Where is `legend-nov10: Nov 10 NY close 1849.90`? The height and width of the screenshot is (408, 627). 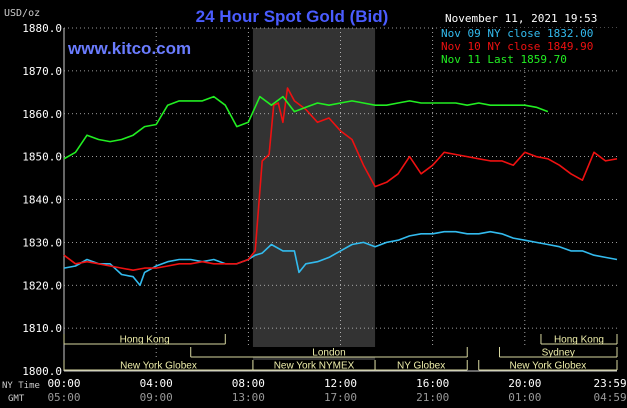
legend-nov10: Nov 10 NY close 1849.90 is located at coordinates (517, 46).